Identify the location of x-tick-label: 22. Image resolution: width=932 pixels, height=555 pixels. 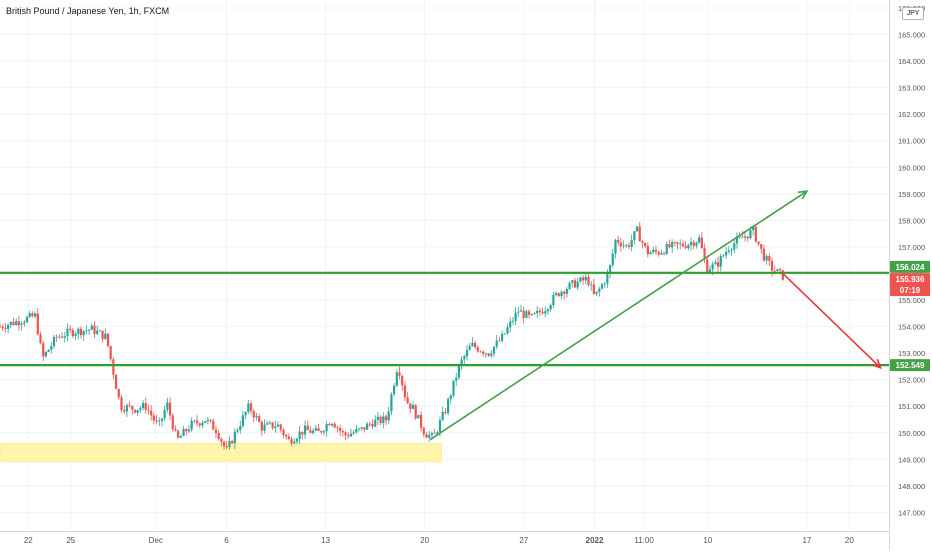
(28, 540).